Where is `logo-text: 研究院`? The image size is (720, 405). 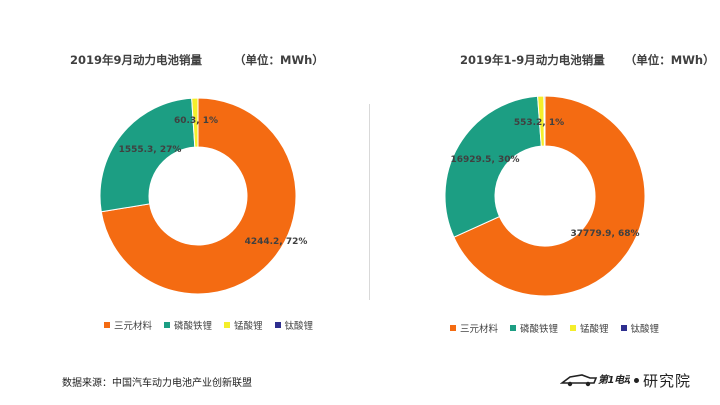
logo-text: 研究院 is located at coordinates (667, 381).